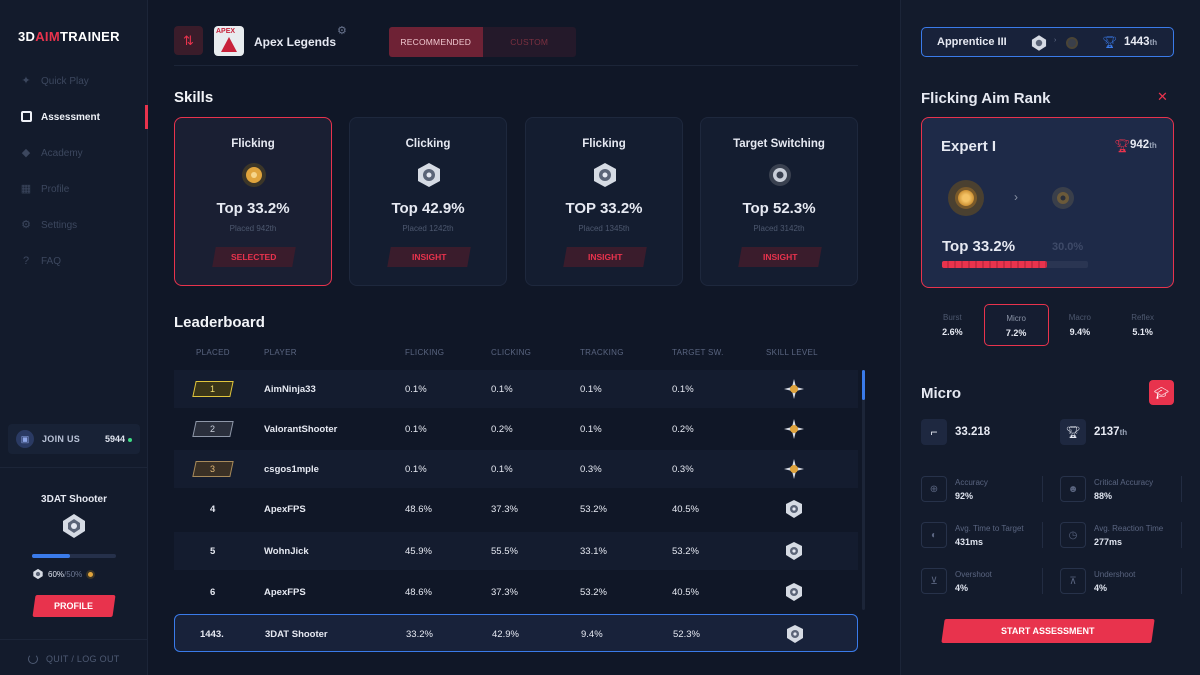  I want to click on sidebar-item-faq: ? FAQ, so click(74, 261).